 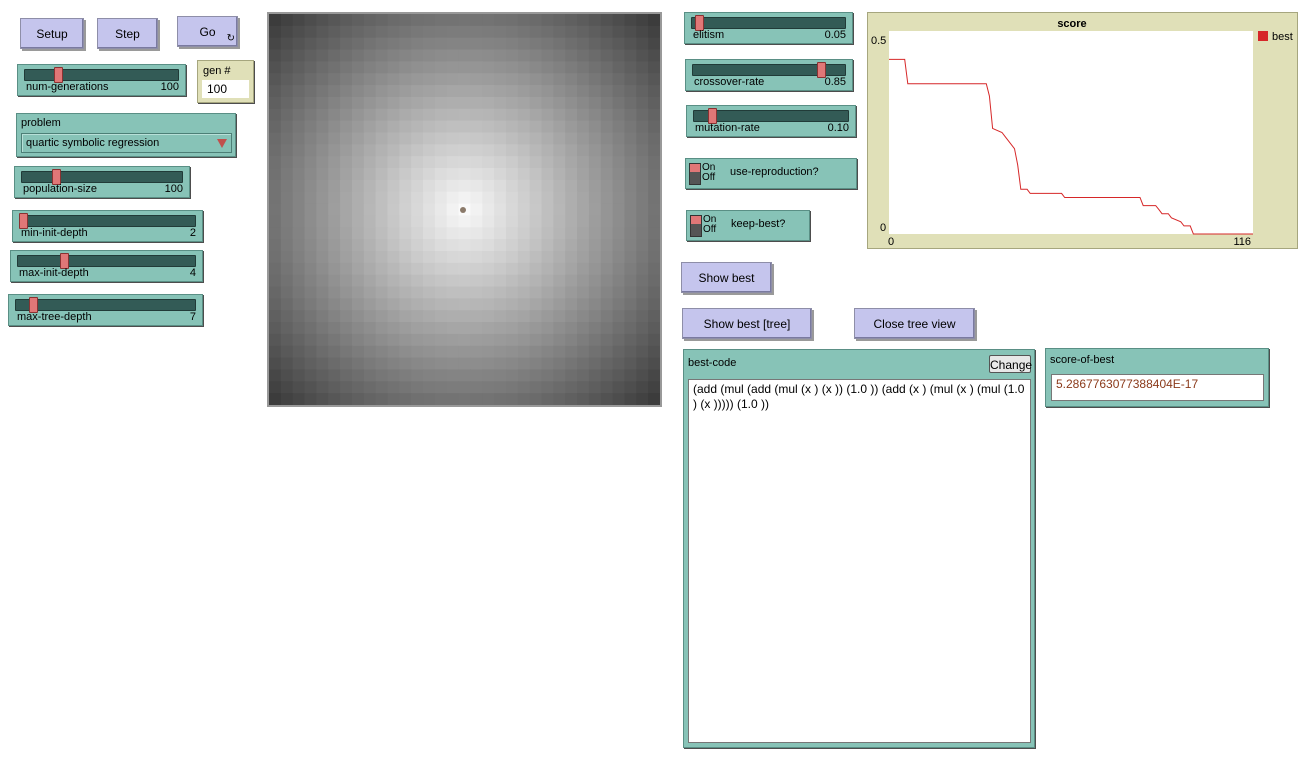 I want to click on problem-chooser: problem quartic symbolic regression, so click(x=126, y=135).